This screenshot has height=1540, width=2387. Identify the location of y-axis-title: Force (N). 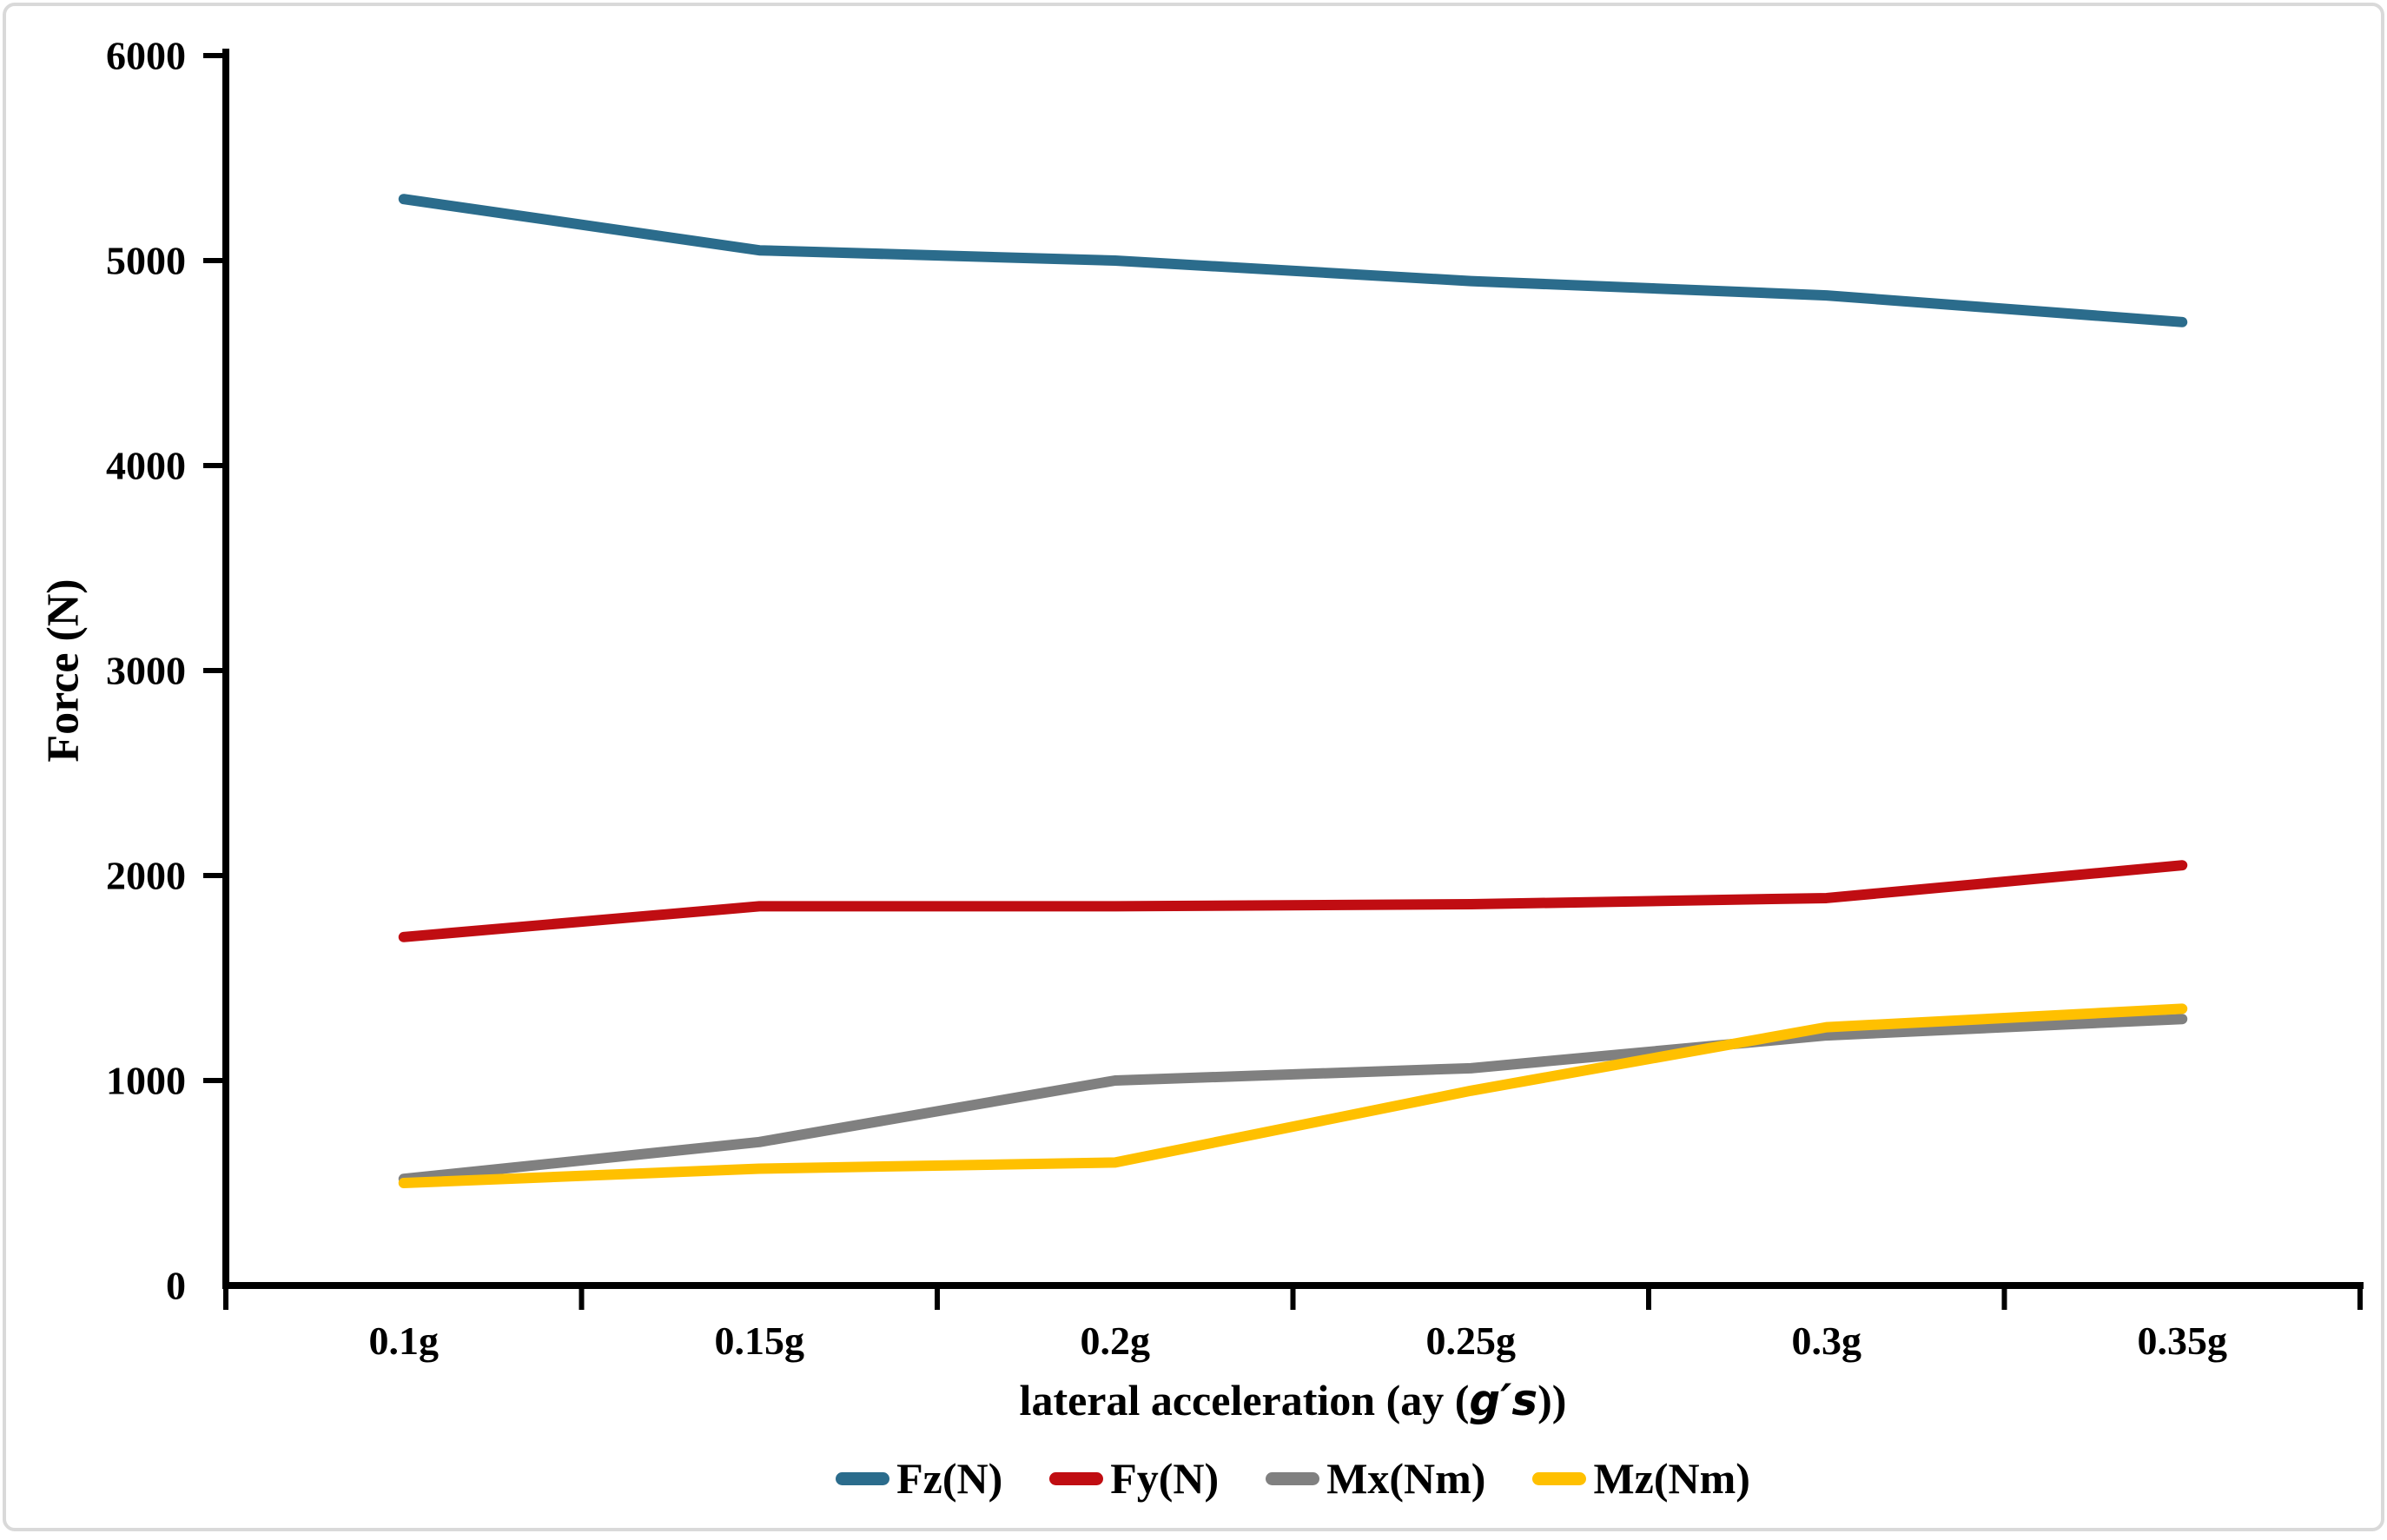
(63, 670).